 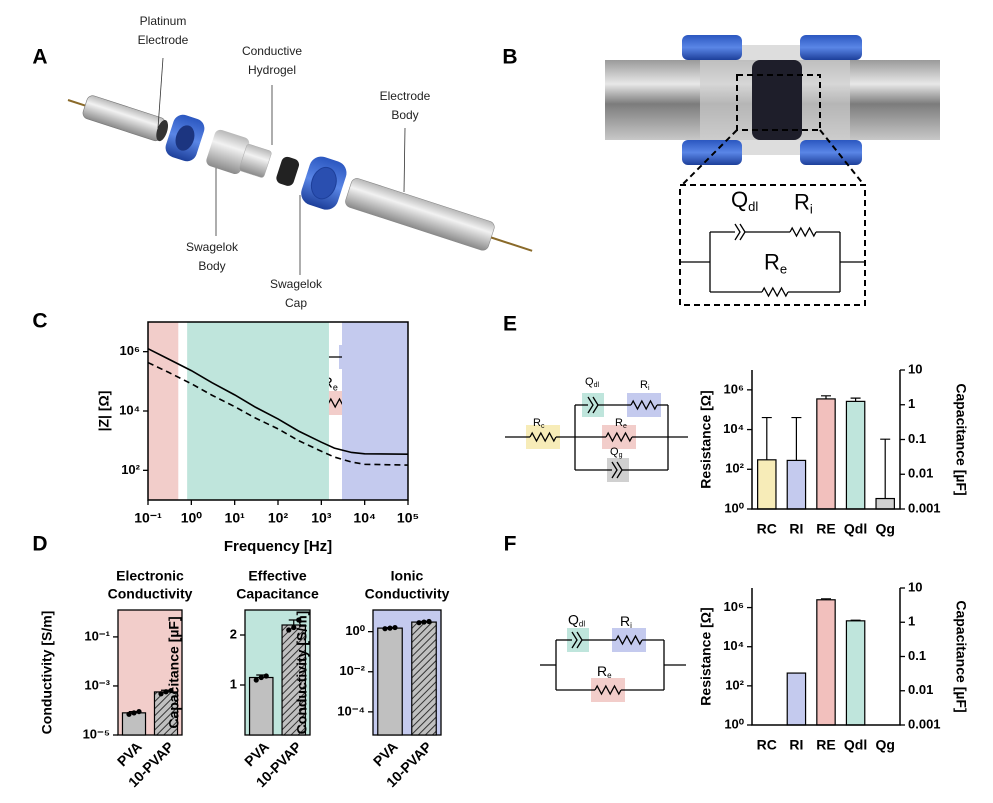 What do you see at coordinates (543, 426) in the screenshot?
I see `label-sub: c` at bounding box center [543, 426].